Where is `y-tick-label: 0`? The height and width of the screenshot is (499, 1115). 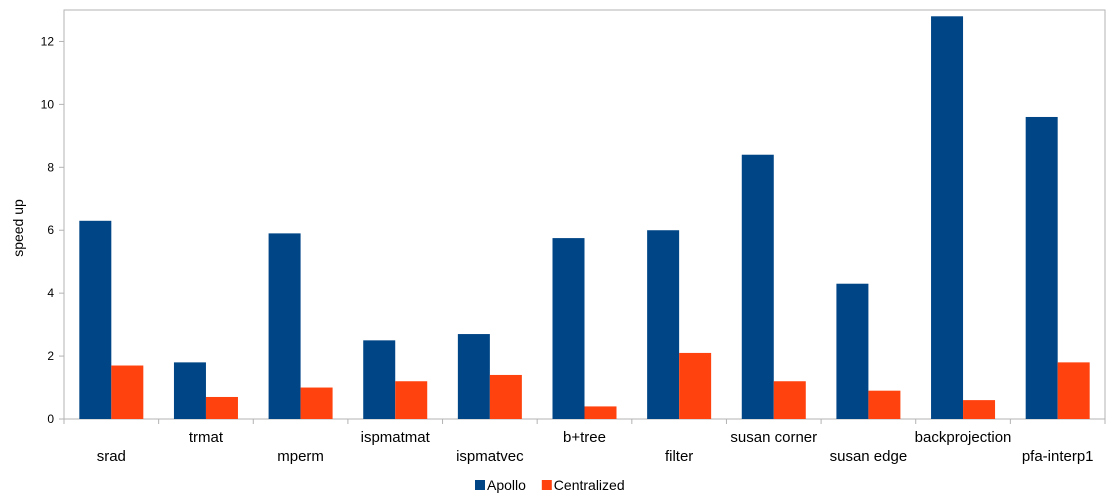 y-tick-label: 0 is located at coordinates (50, 419).